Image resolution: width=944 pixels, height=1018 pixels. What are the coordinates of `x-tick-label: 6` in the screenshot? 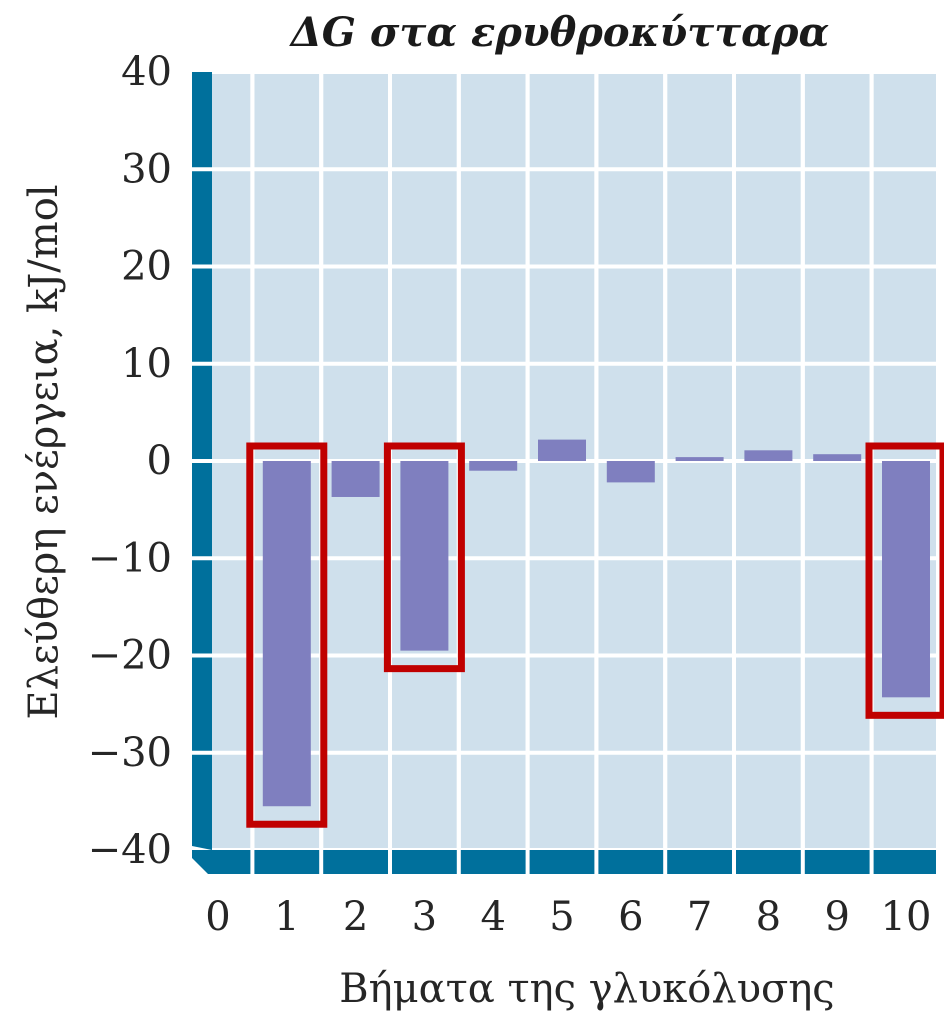 It's located at (630, 917).